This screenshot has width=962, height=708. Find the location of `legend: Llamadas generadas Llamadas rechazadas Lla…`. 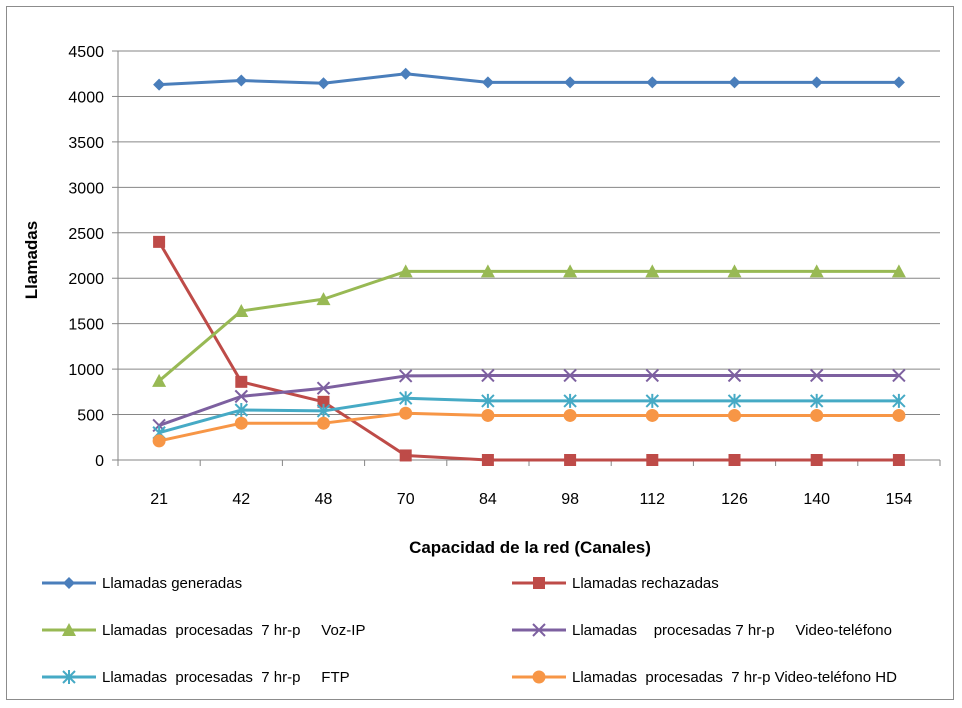

legend: Llamadas generadas Llamadas rechazadas Lla… is located at coordinates (469, 630).